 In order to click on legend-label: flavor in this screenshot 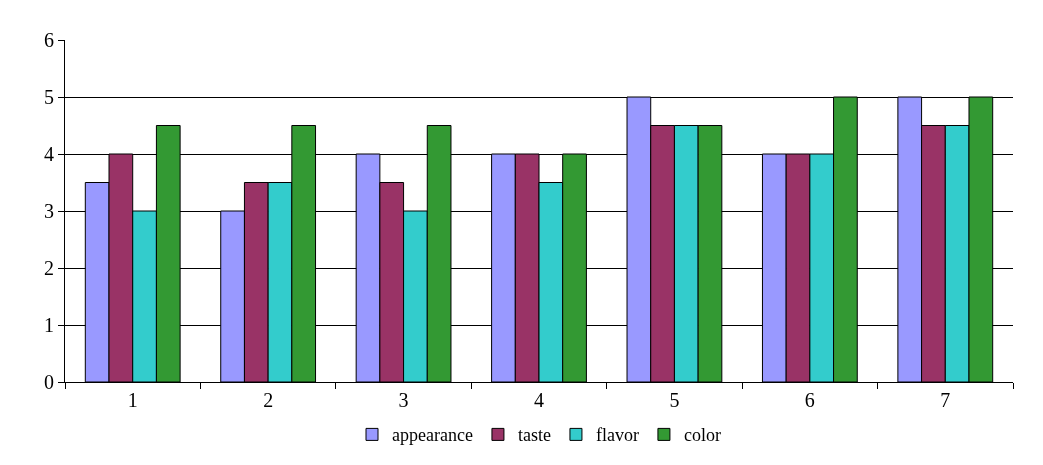, I will do `click(617, 435)`.